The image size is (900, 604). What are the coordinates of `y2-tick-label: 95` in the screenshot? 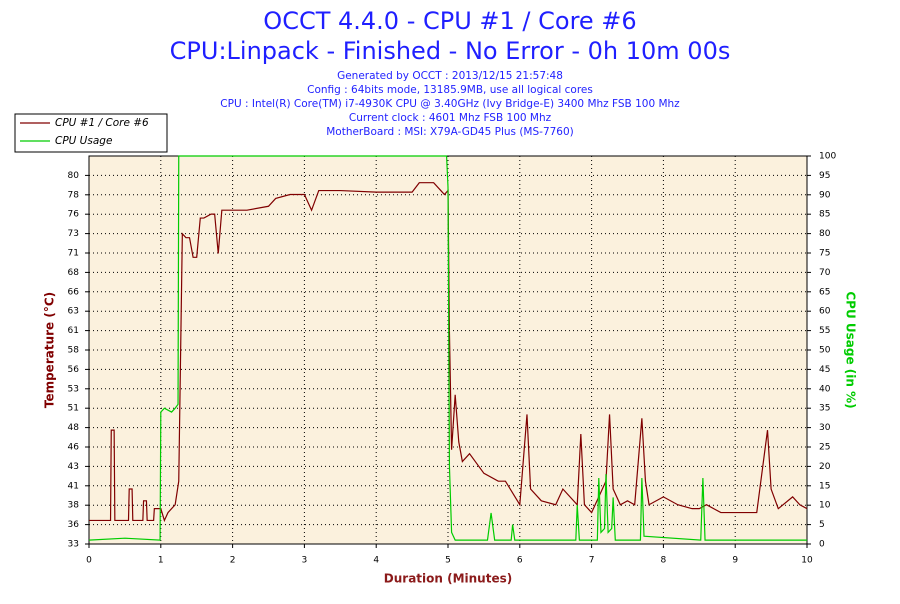 It's located at (824, 176).